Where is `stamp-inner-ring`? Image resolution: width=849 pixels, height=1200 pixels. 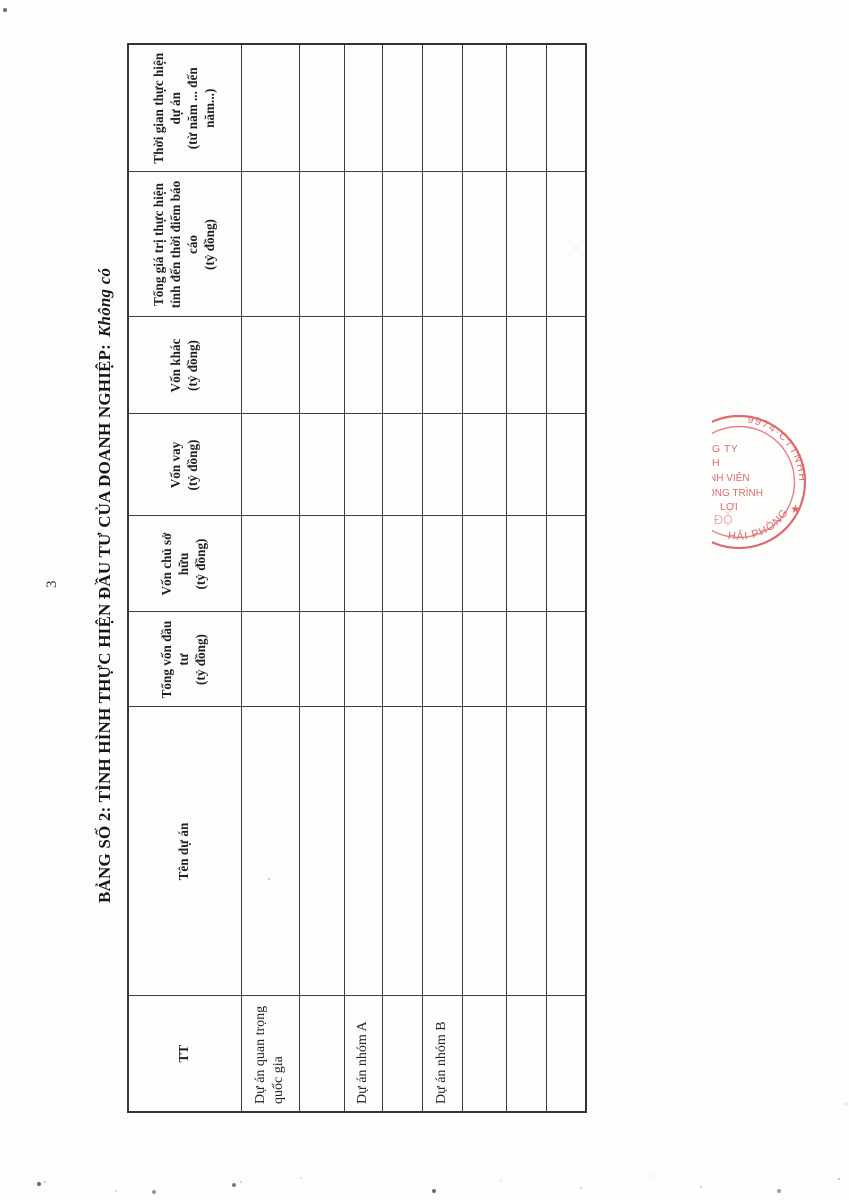
stamp-inner-ring is located at coordinates (754, 482).